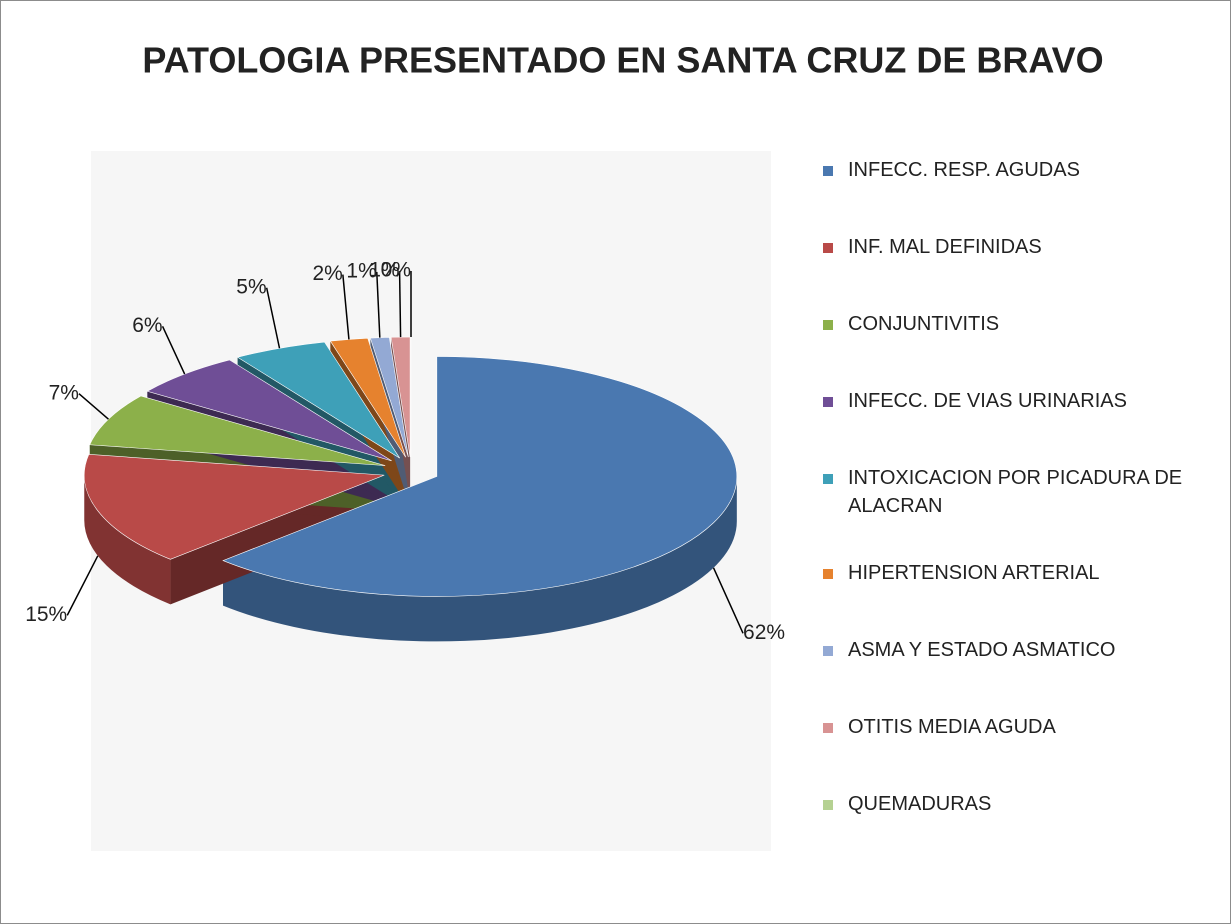 Image resolution: width=1231 pixels, height=924 pixels. I want to click on data-label: 6%, so click(147, 325).